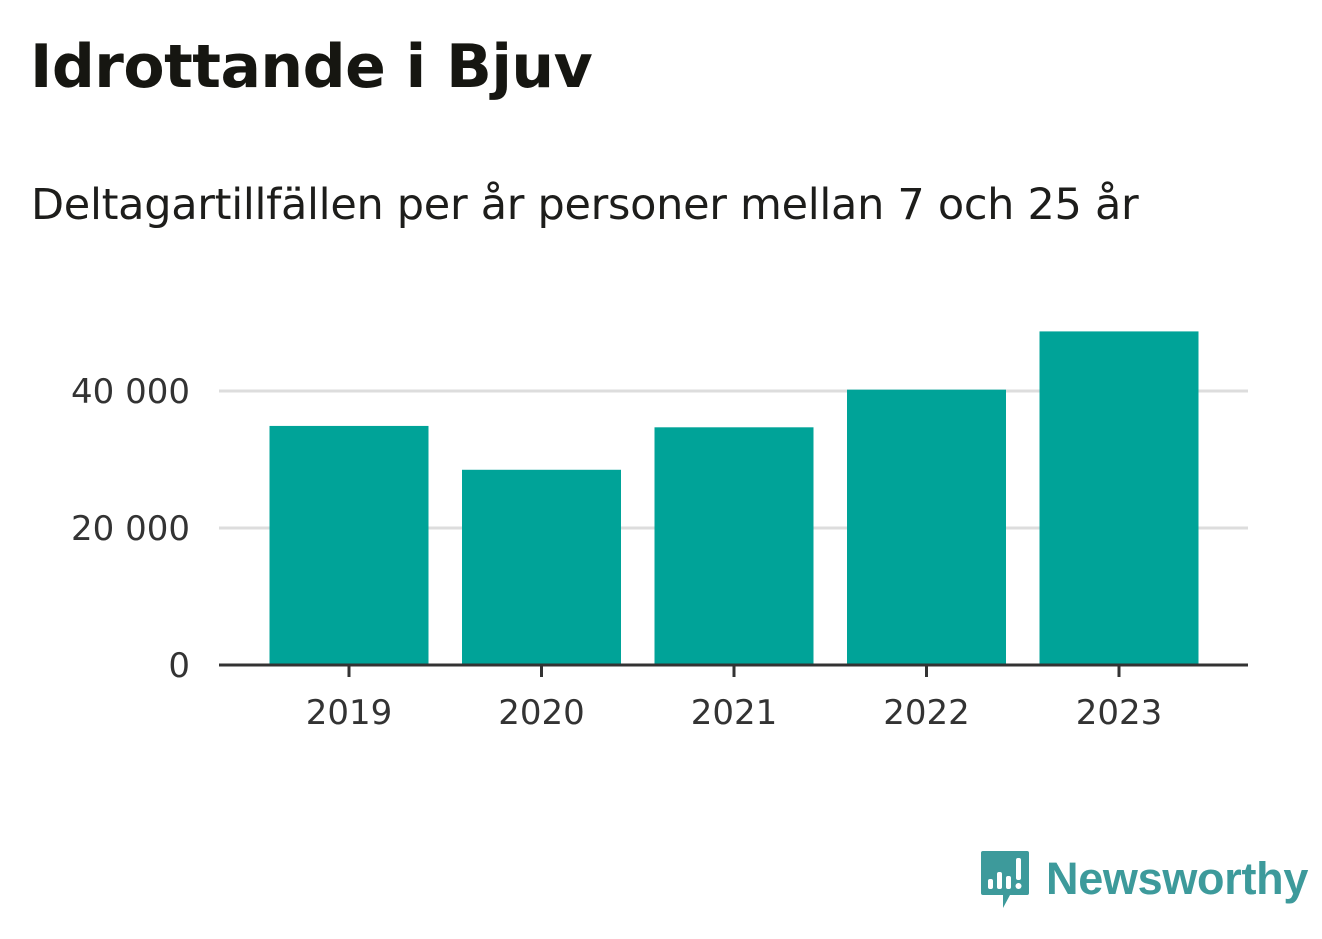 Image resolution: width=1322 pixels, height=939 pixels. I want to click on y-tick-label: 40 000, so click(130, 392).